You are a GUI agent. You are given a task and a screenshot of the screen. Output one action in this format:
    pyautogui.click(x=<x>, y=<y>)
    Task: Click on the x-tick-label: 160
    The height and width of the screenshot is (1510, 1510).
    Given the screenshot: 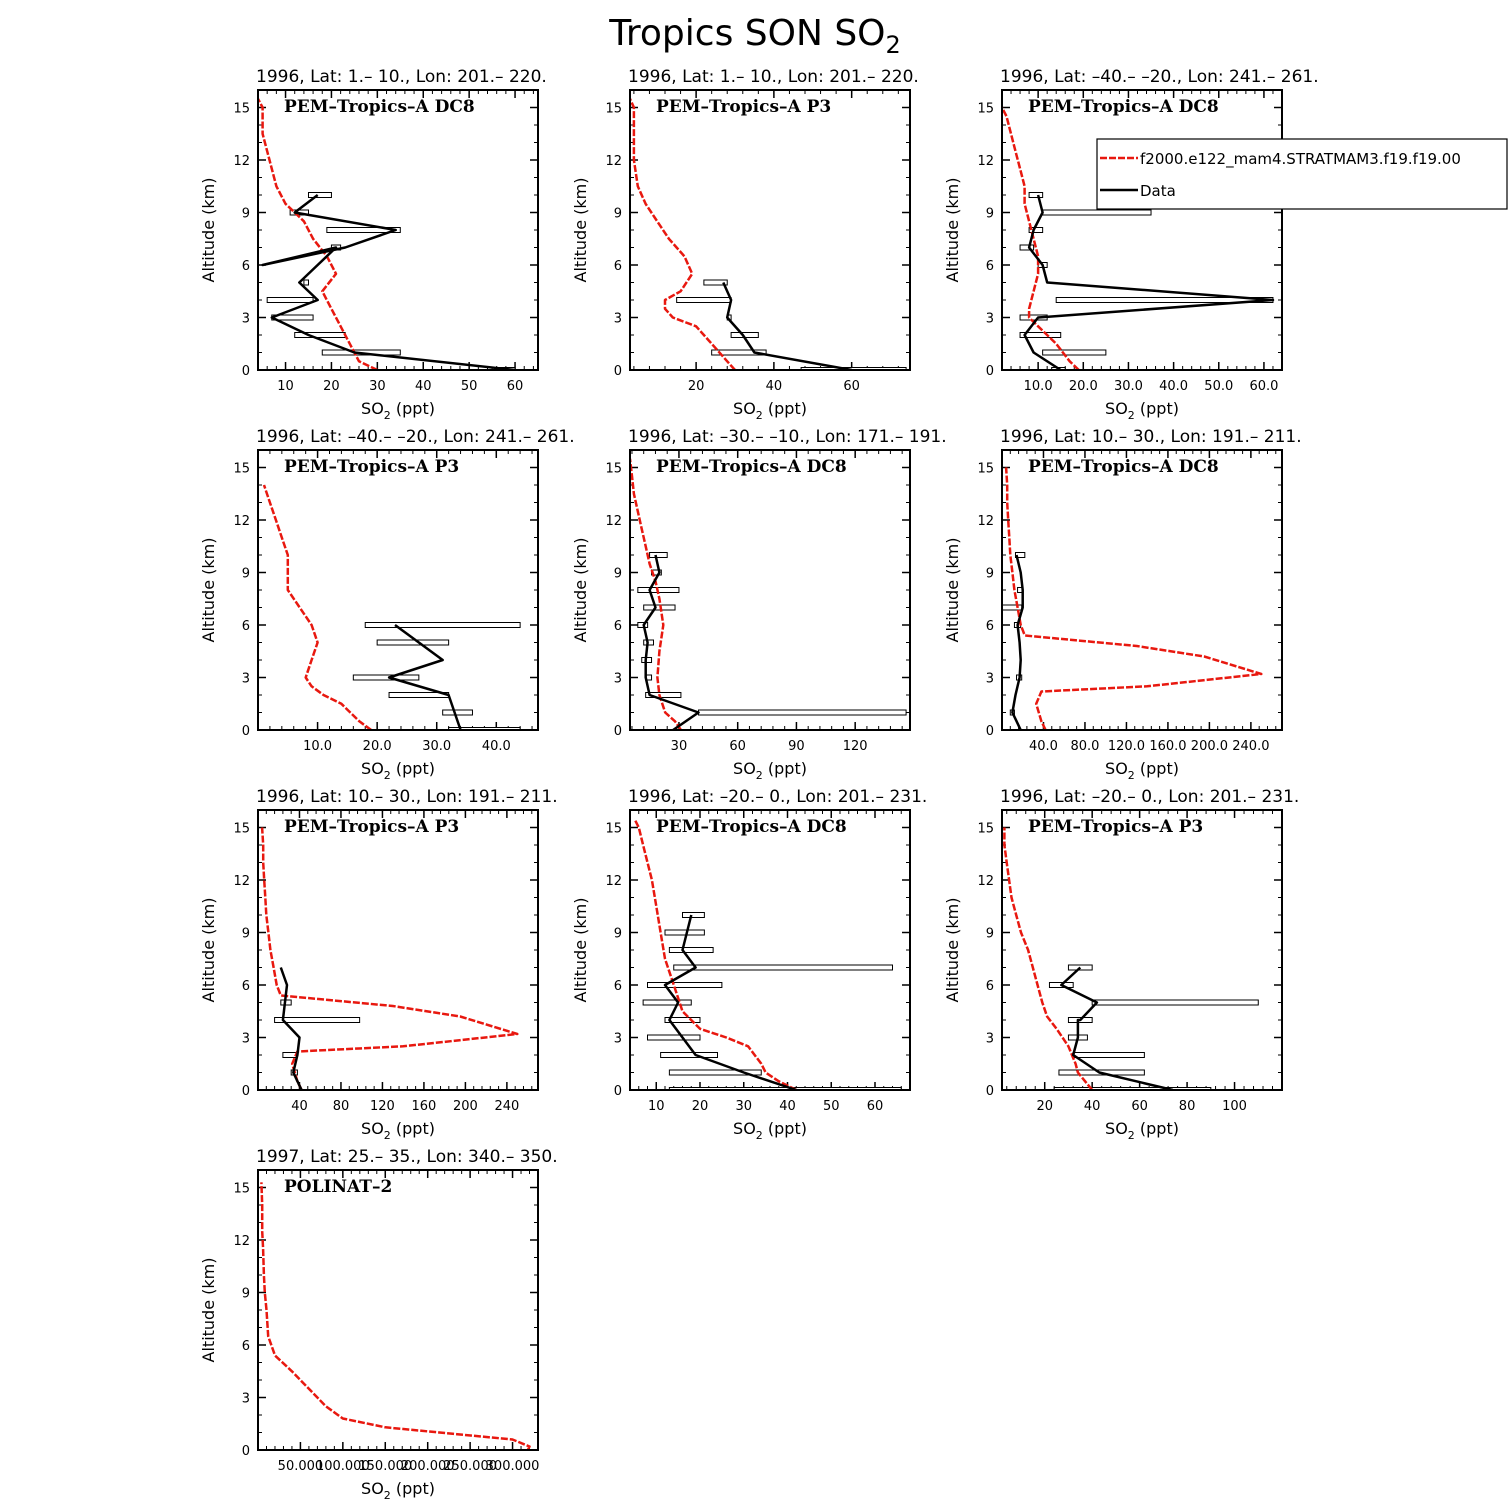 What is the action you would take?
    pyautogui.click(x=424, y=1106)
    